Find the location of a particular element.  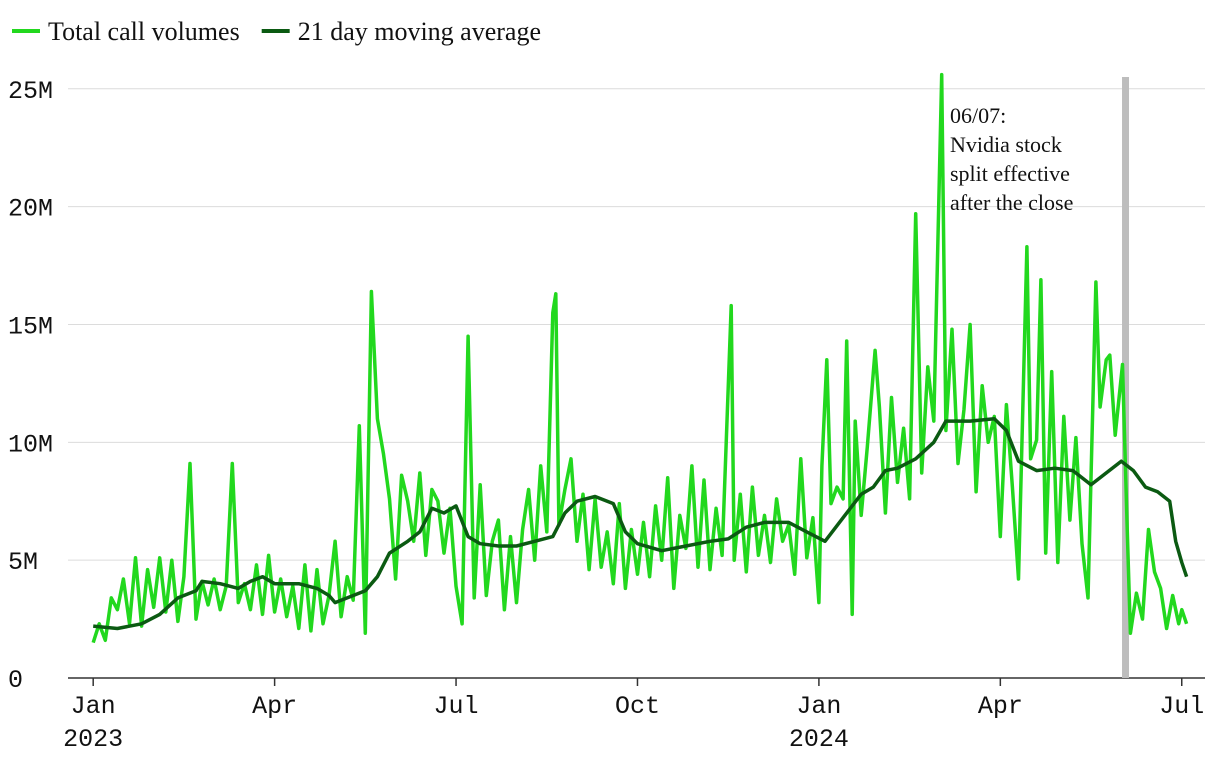

y-tick-label: 5M is located at coordinates (23, 562).